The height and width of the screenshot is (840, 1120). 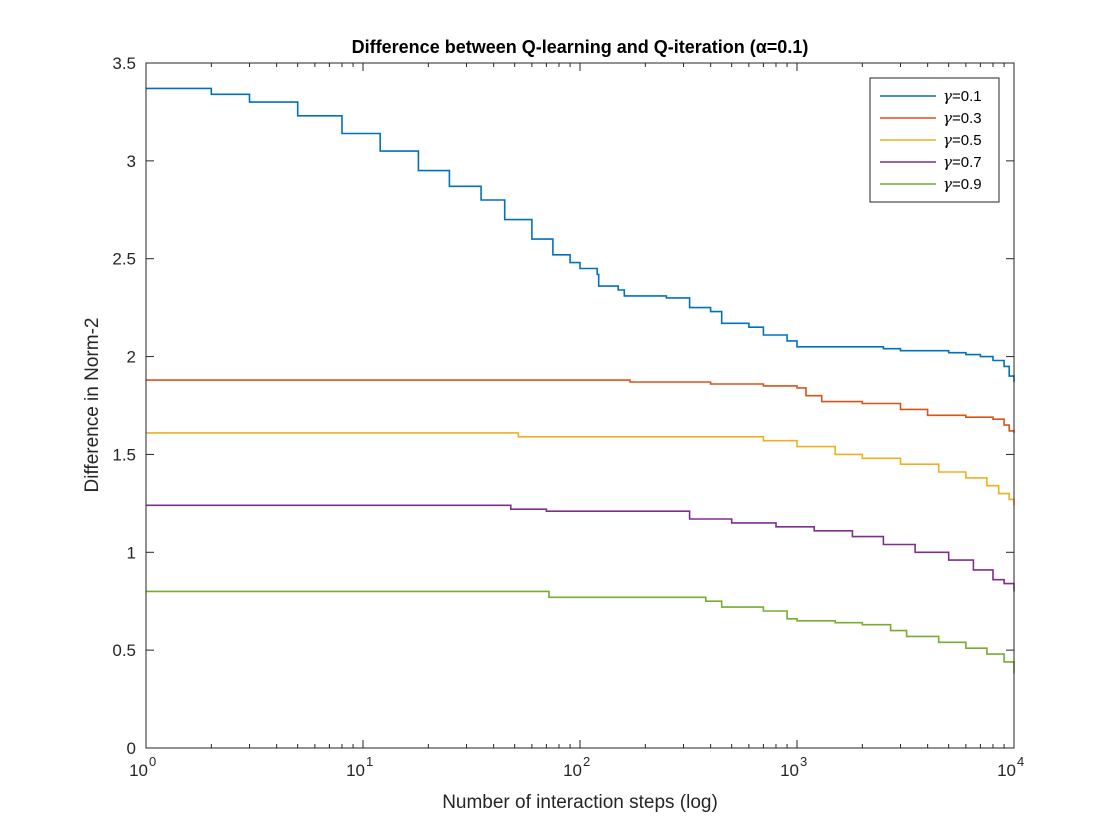 What do you see at coordinates (580, 802) in the screenshot?
I see `x-axis-label: Number of interaction steps (log)` at bounding box center [580, 802].